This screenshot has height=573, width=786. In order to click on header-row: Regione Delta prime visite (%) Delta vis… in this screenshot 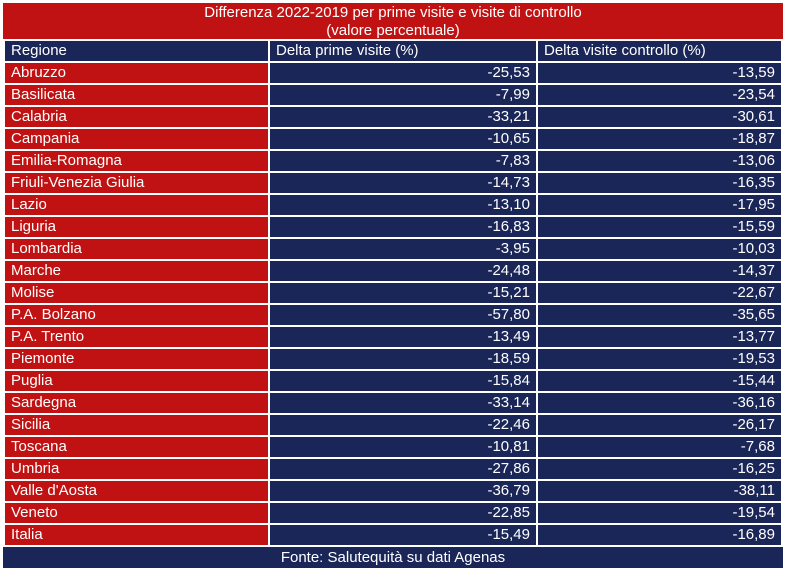, I will do `click(393, 51)`.